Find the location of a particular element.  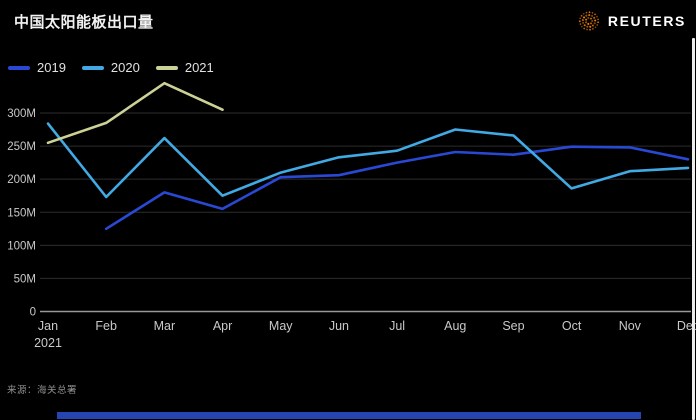

x-axis-label: May is located at coordinates (281, 326).